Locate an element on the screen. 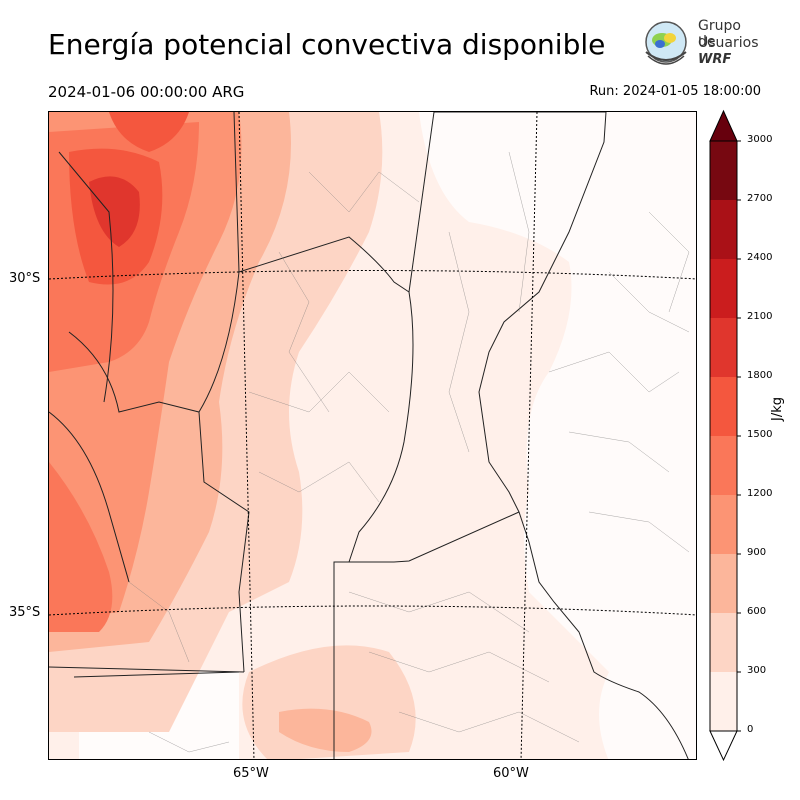 The image size is (800, 800). colorbar-tick-label: 1200 is located at coordinates (760, 493).